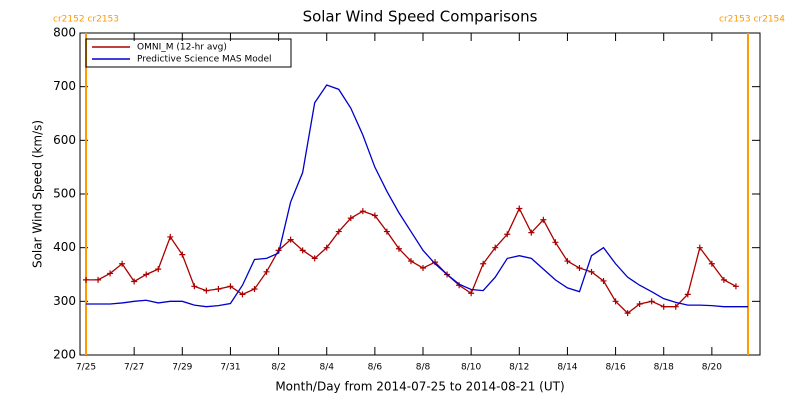 The image size is (800, 400). I want to click on y-tick-label: 600, so click(64, 140).